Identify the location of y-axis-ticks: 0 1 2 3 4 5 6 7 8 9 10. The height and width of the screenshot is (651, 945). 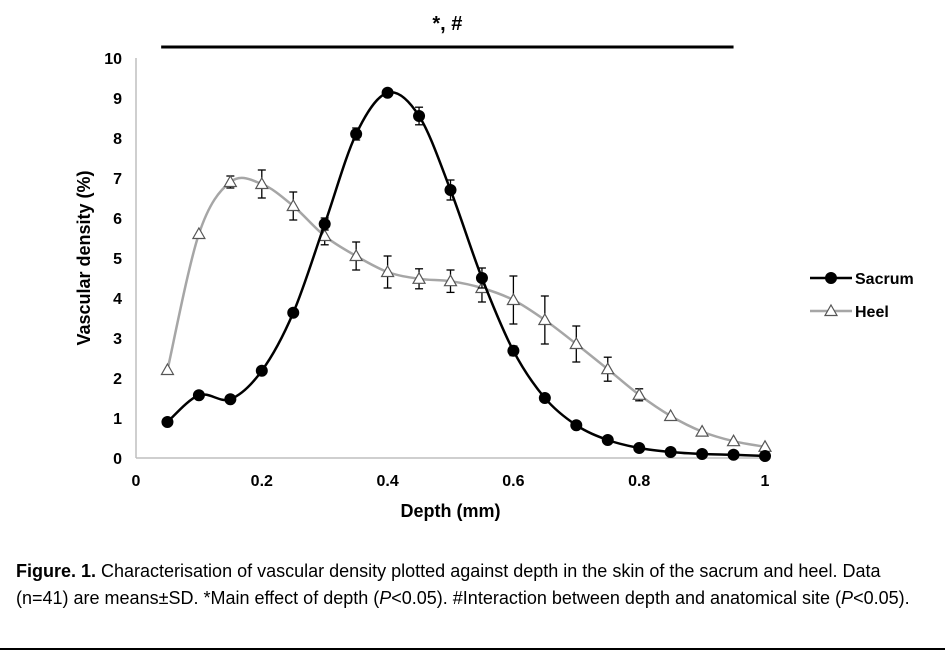
(113, 259).